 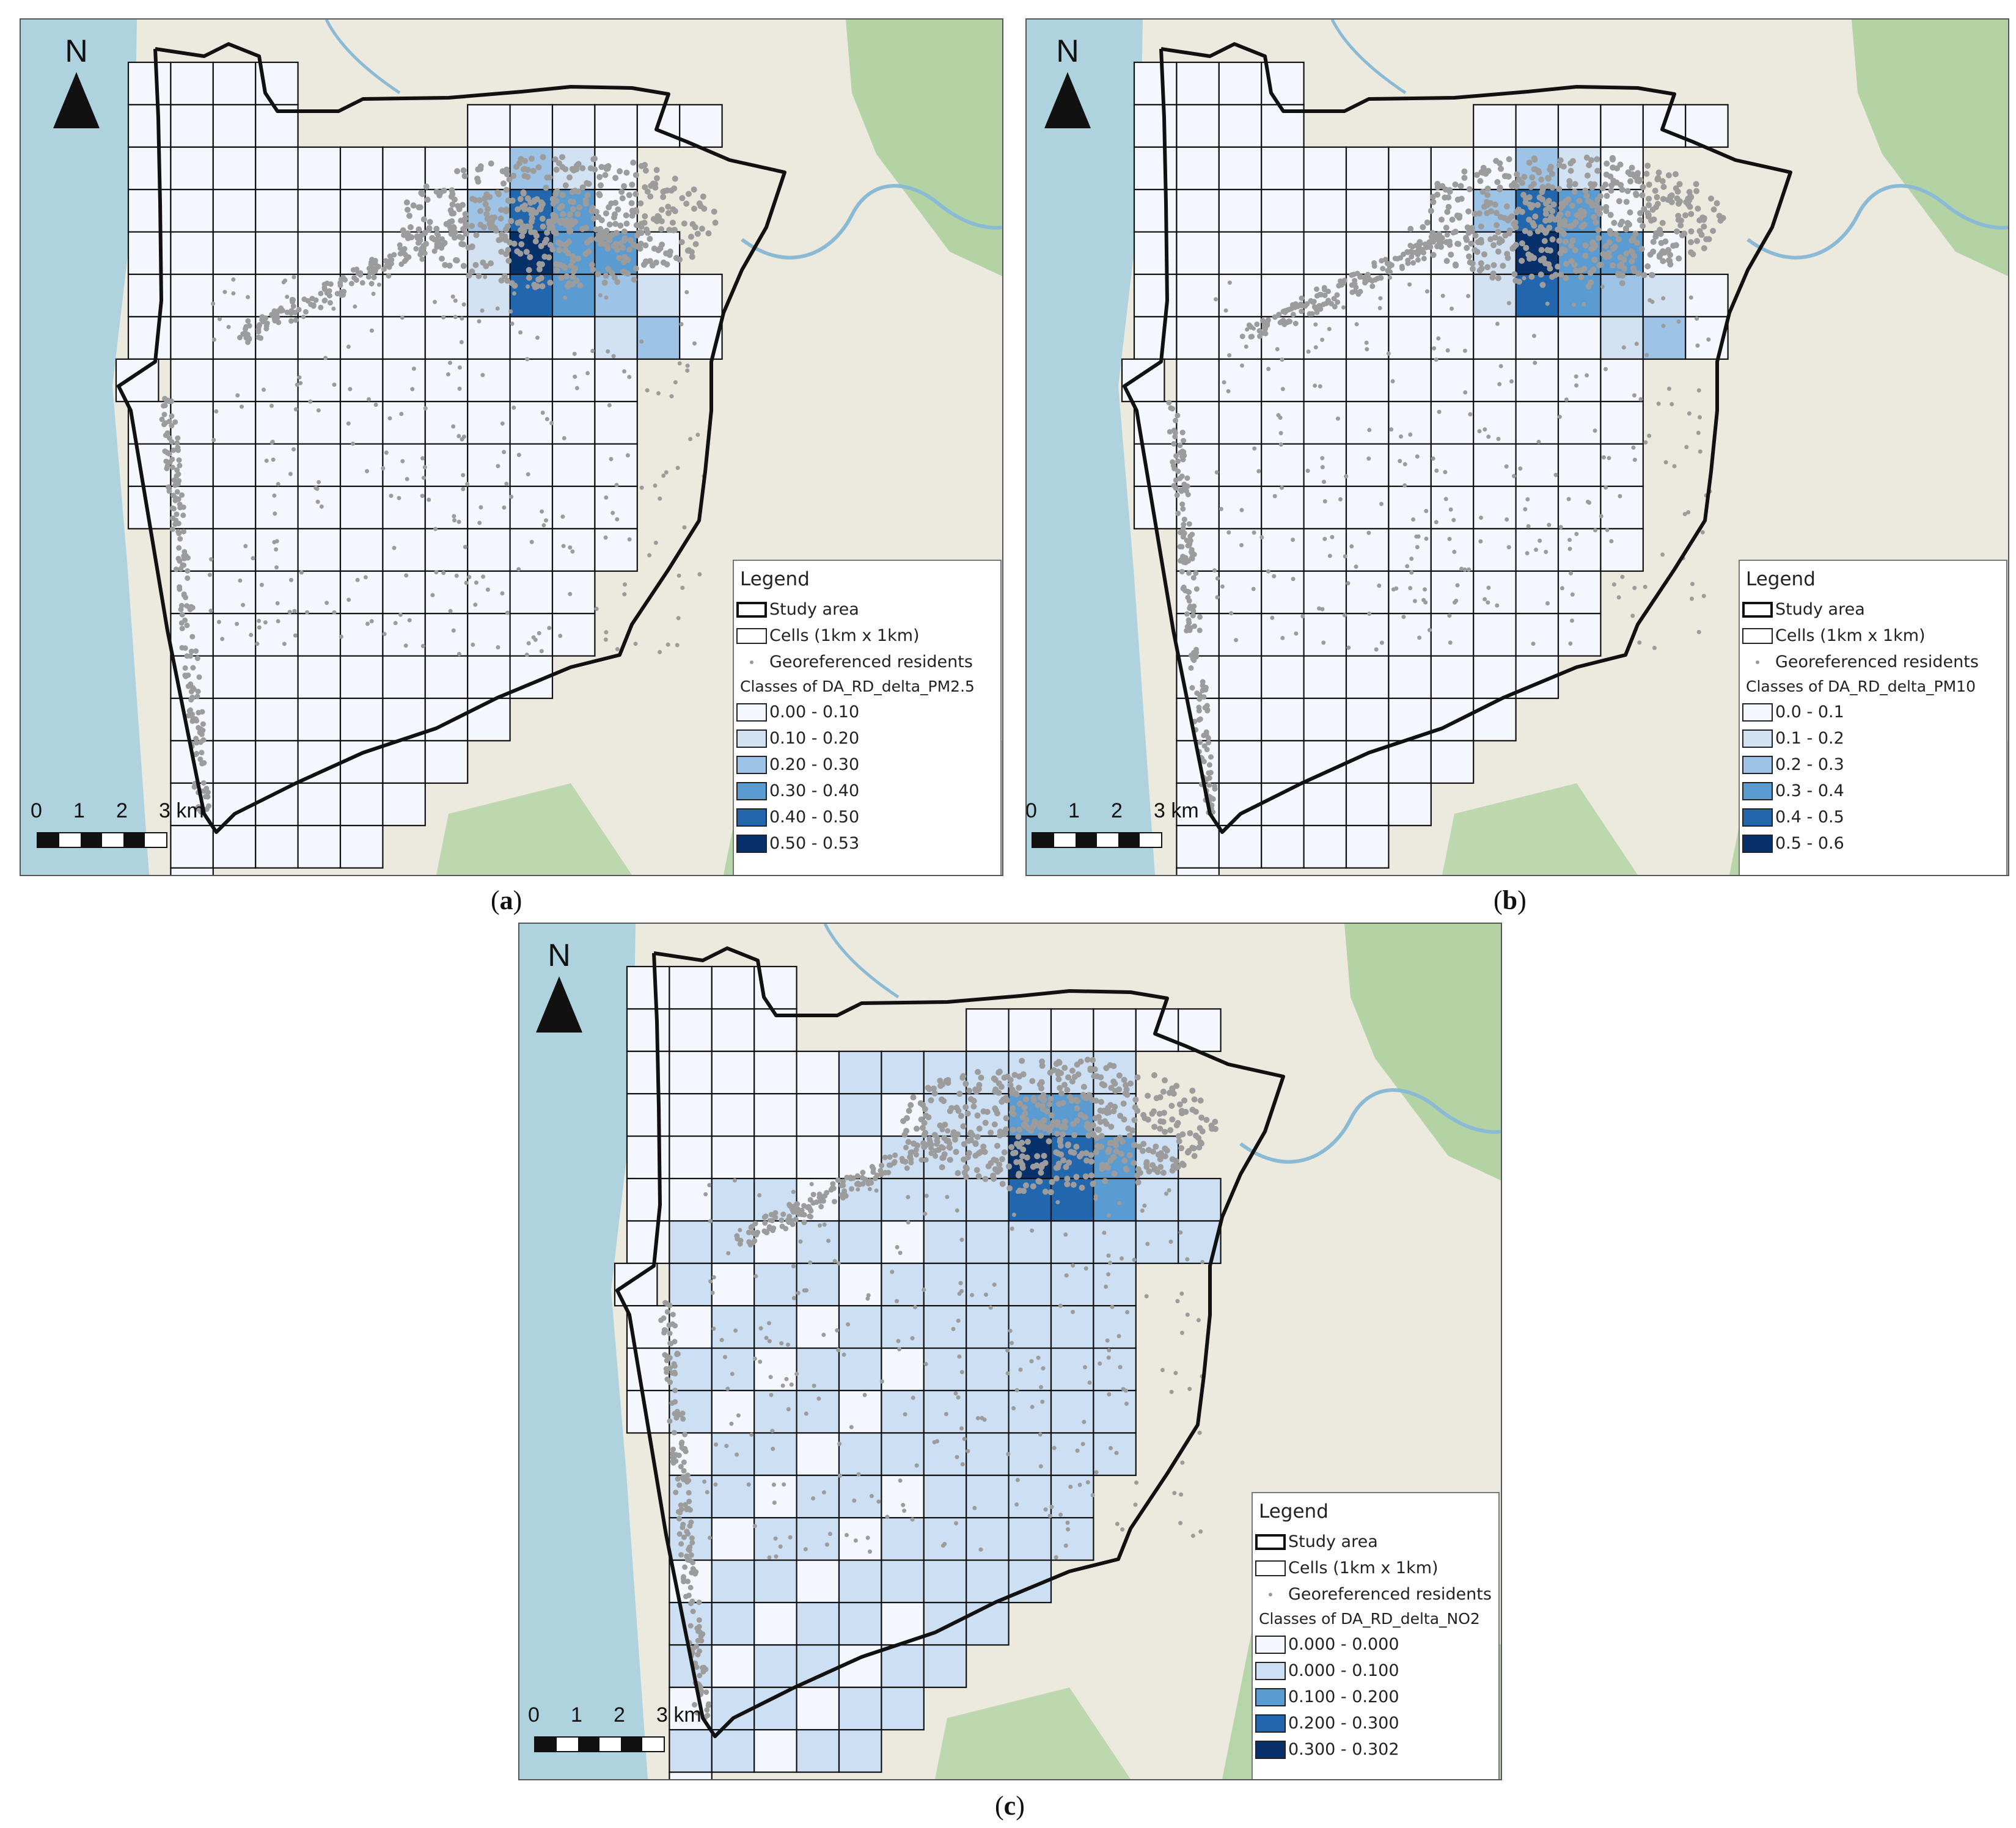 What do you see at coordinates (1757, 738) in the screenshot?
I see `legend-swatch` at bounding box center [1757, 738].